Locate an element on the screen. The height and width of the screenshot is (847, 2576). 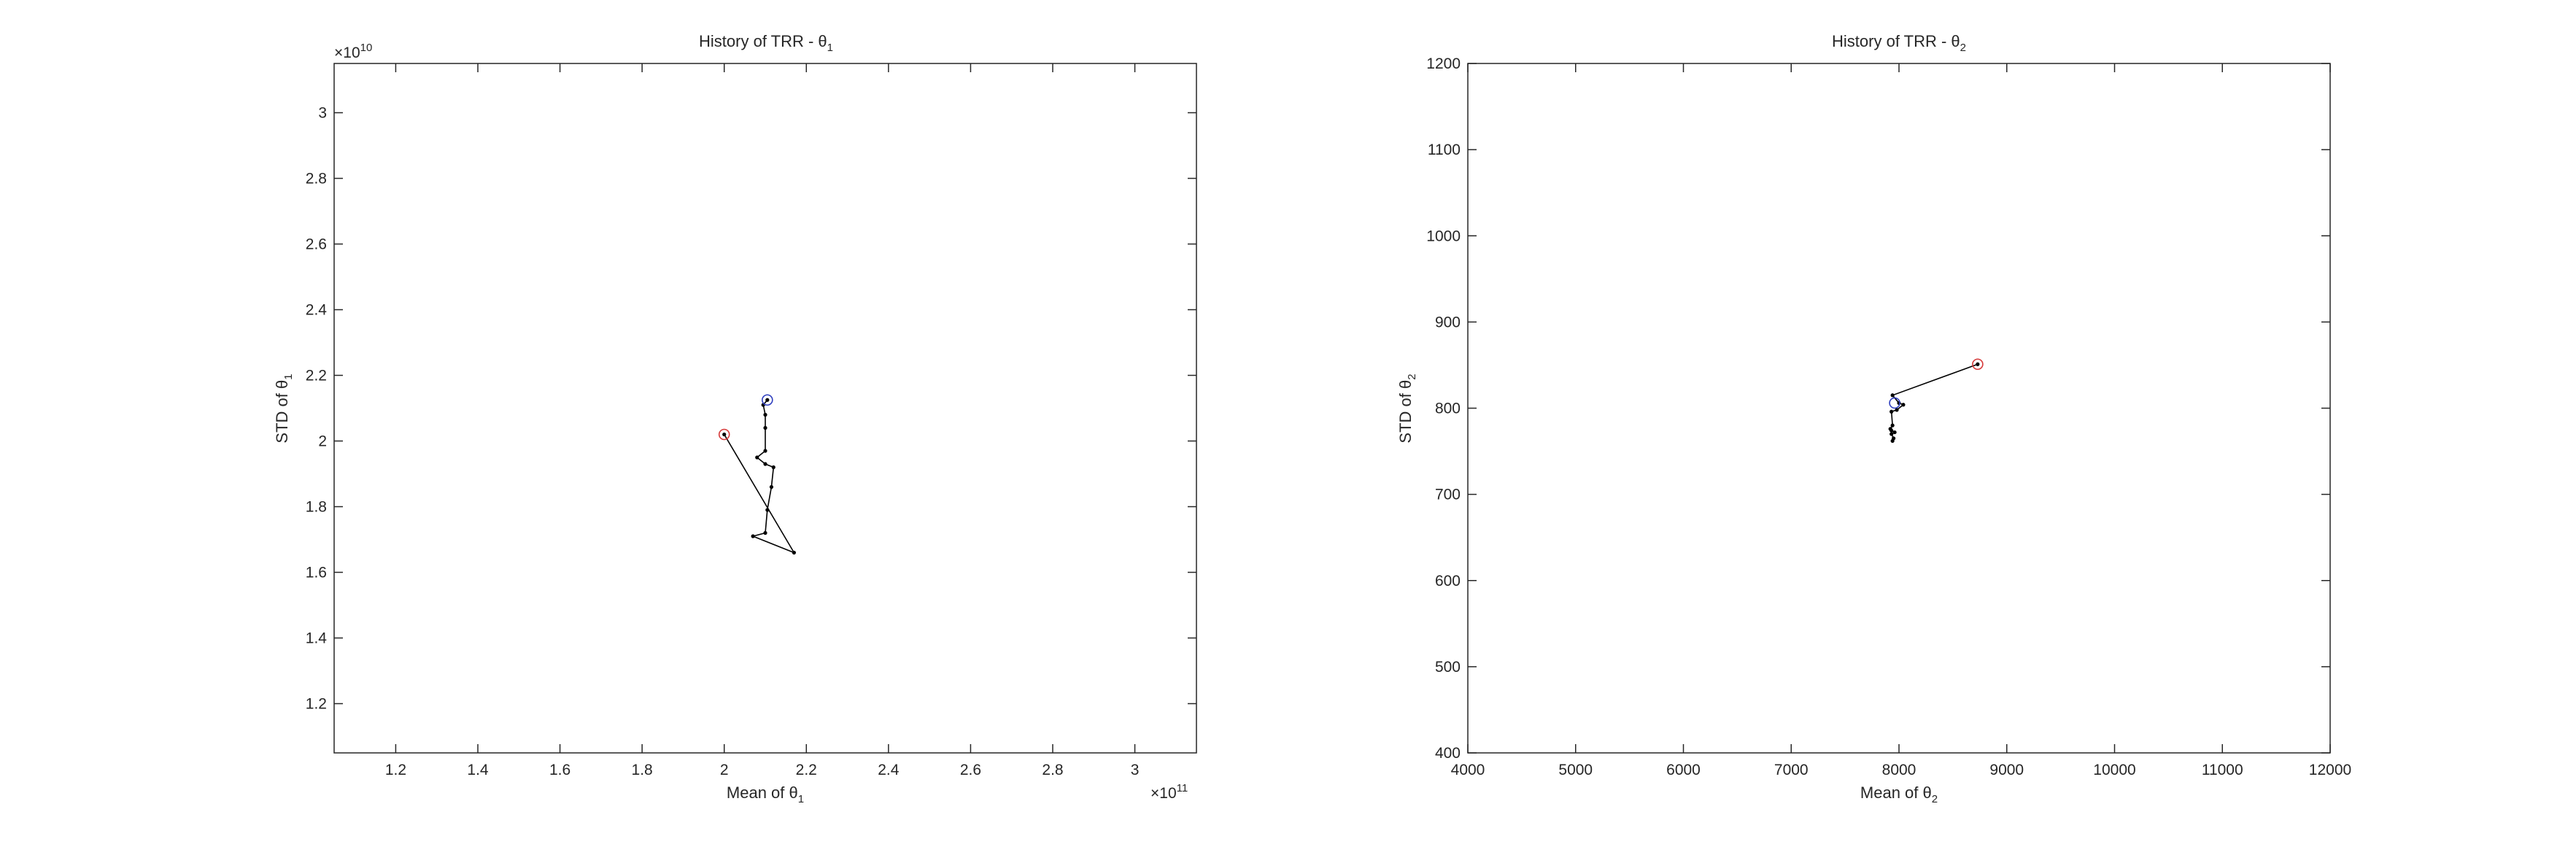
y-tick-label: 600 is located at coordinates (1448, 581).